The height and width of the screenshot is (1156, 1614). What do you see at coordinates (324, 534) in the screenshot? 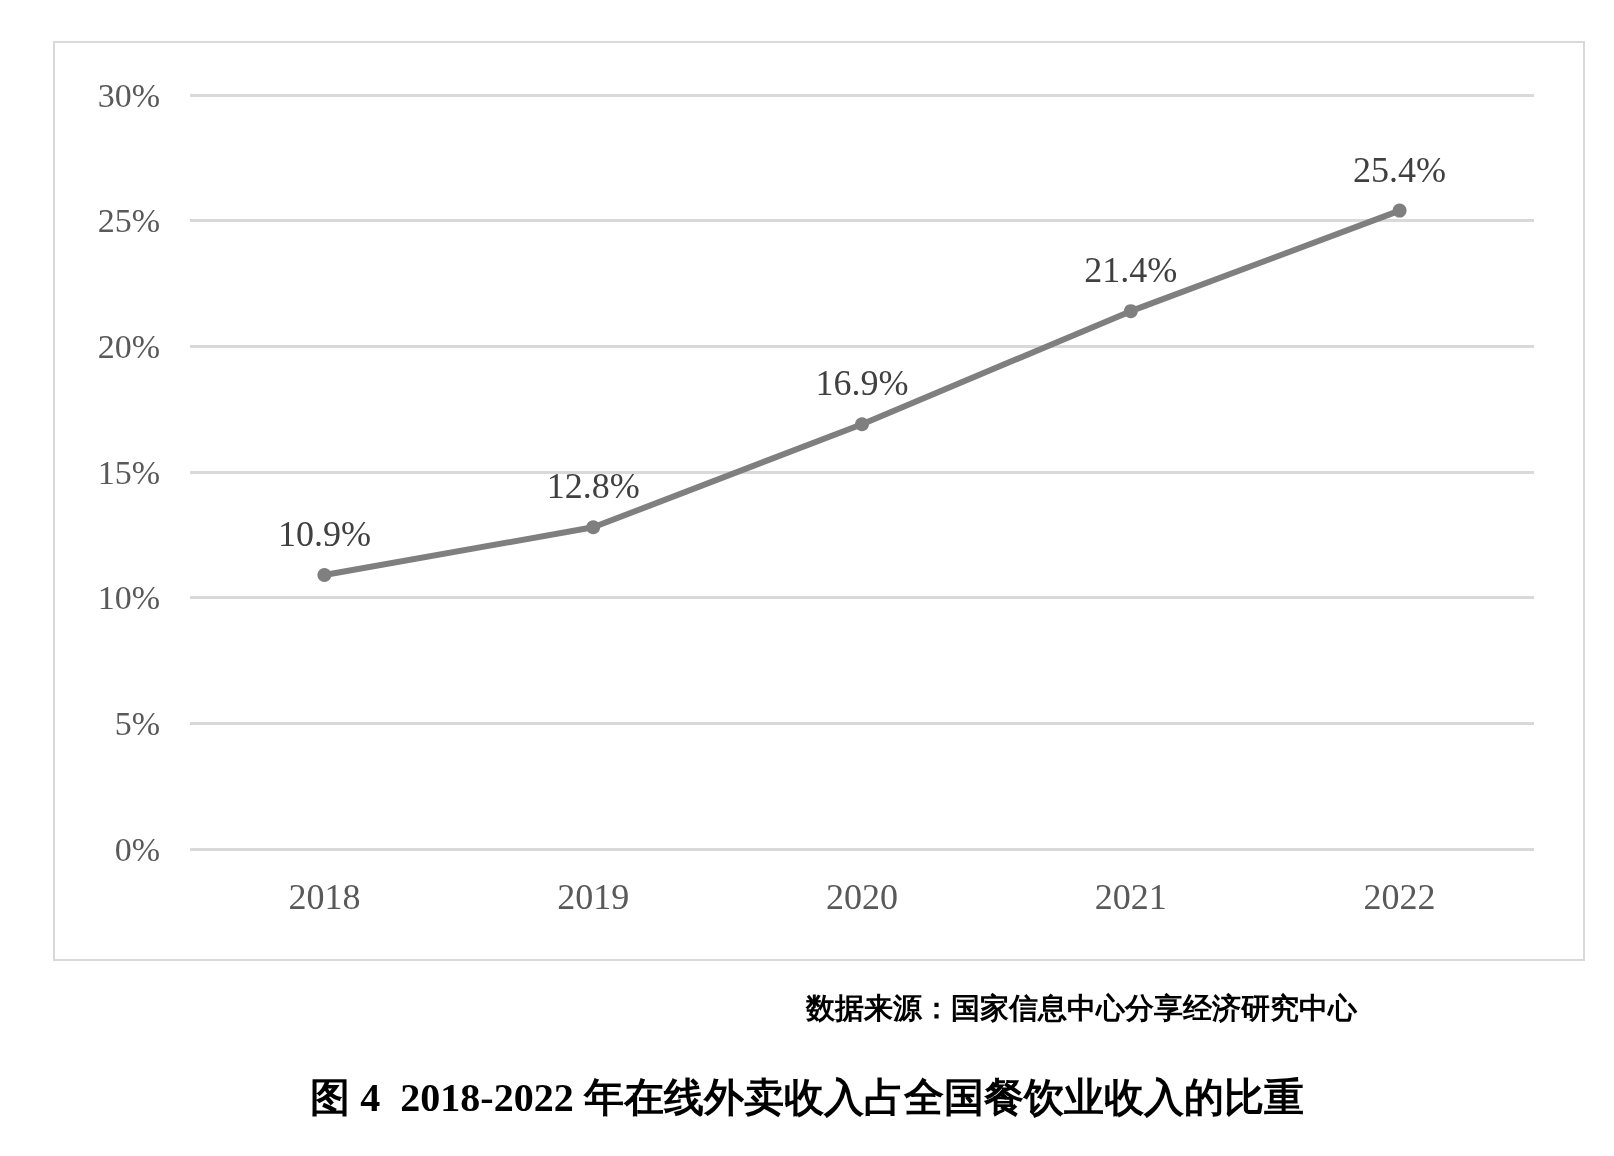
I see `data-label: 10.9%` at bounding box center [324, 534].